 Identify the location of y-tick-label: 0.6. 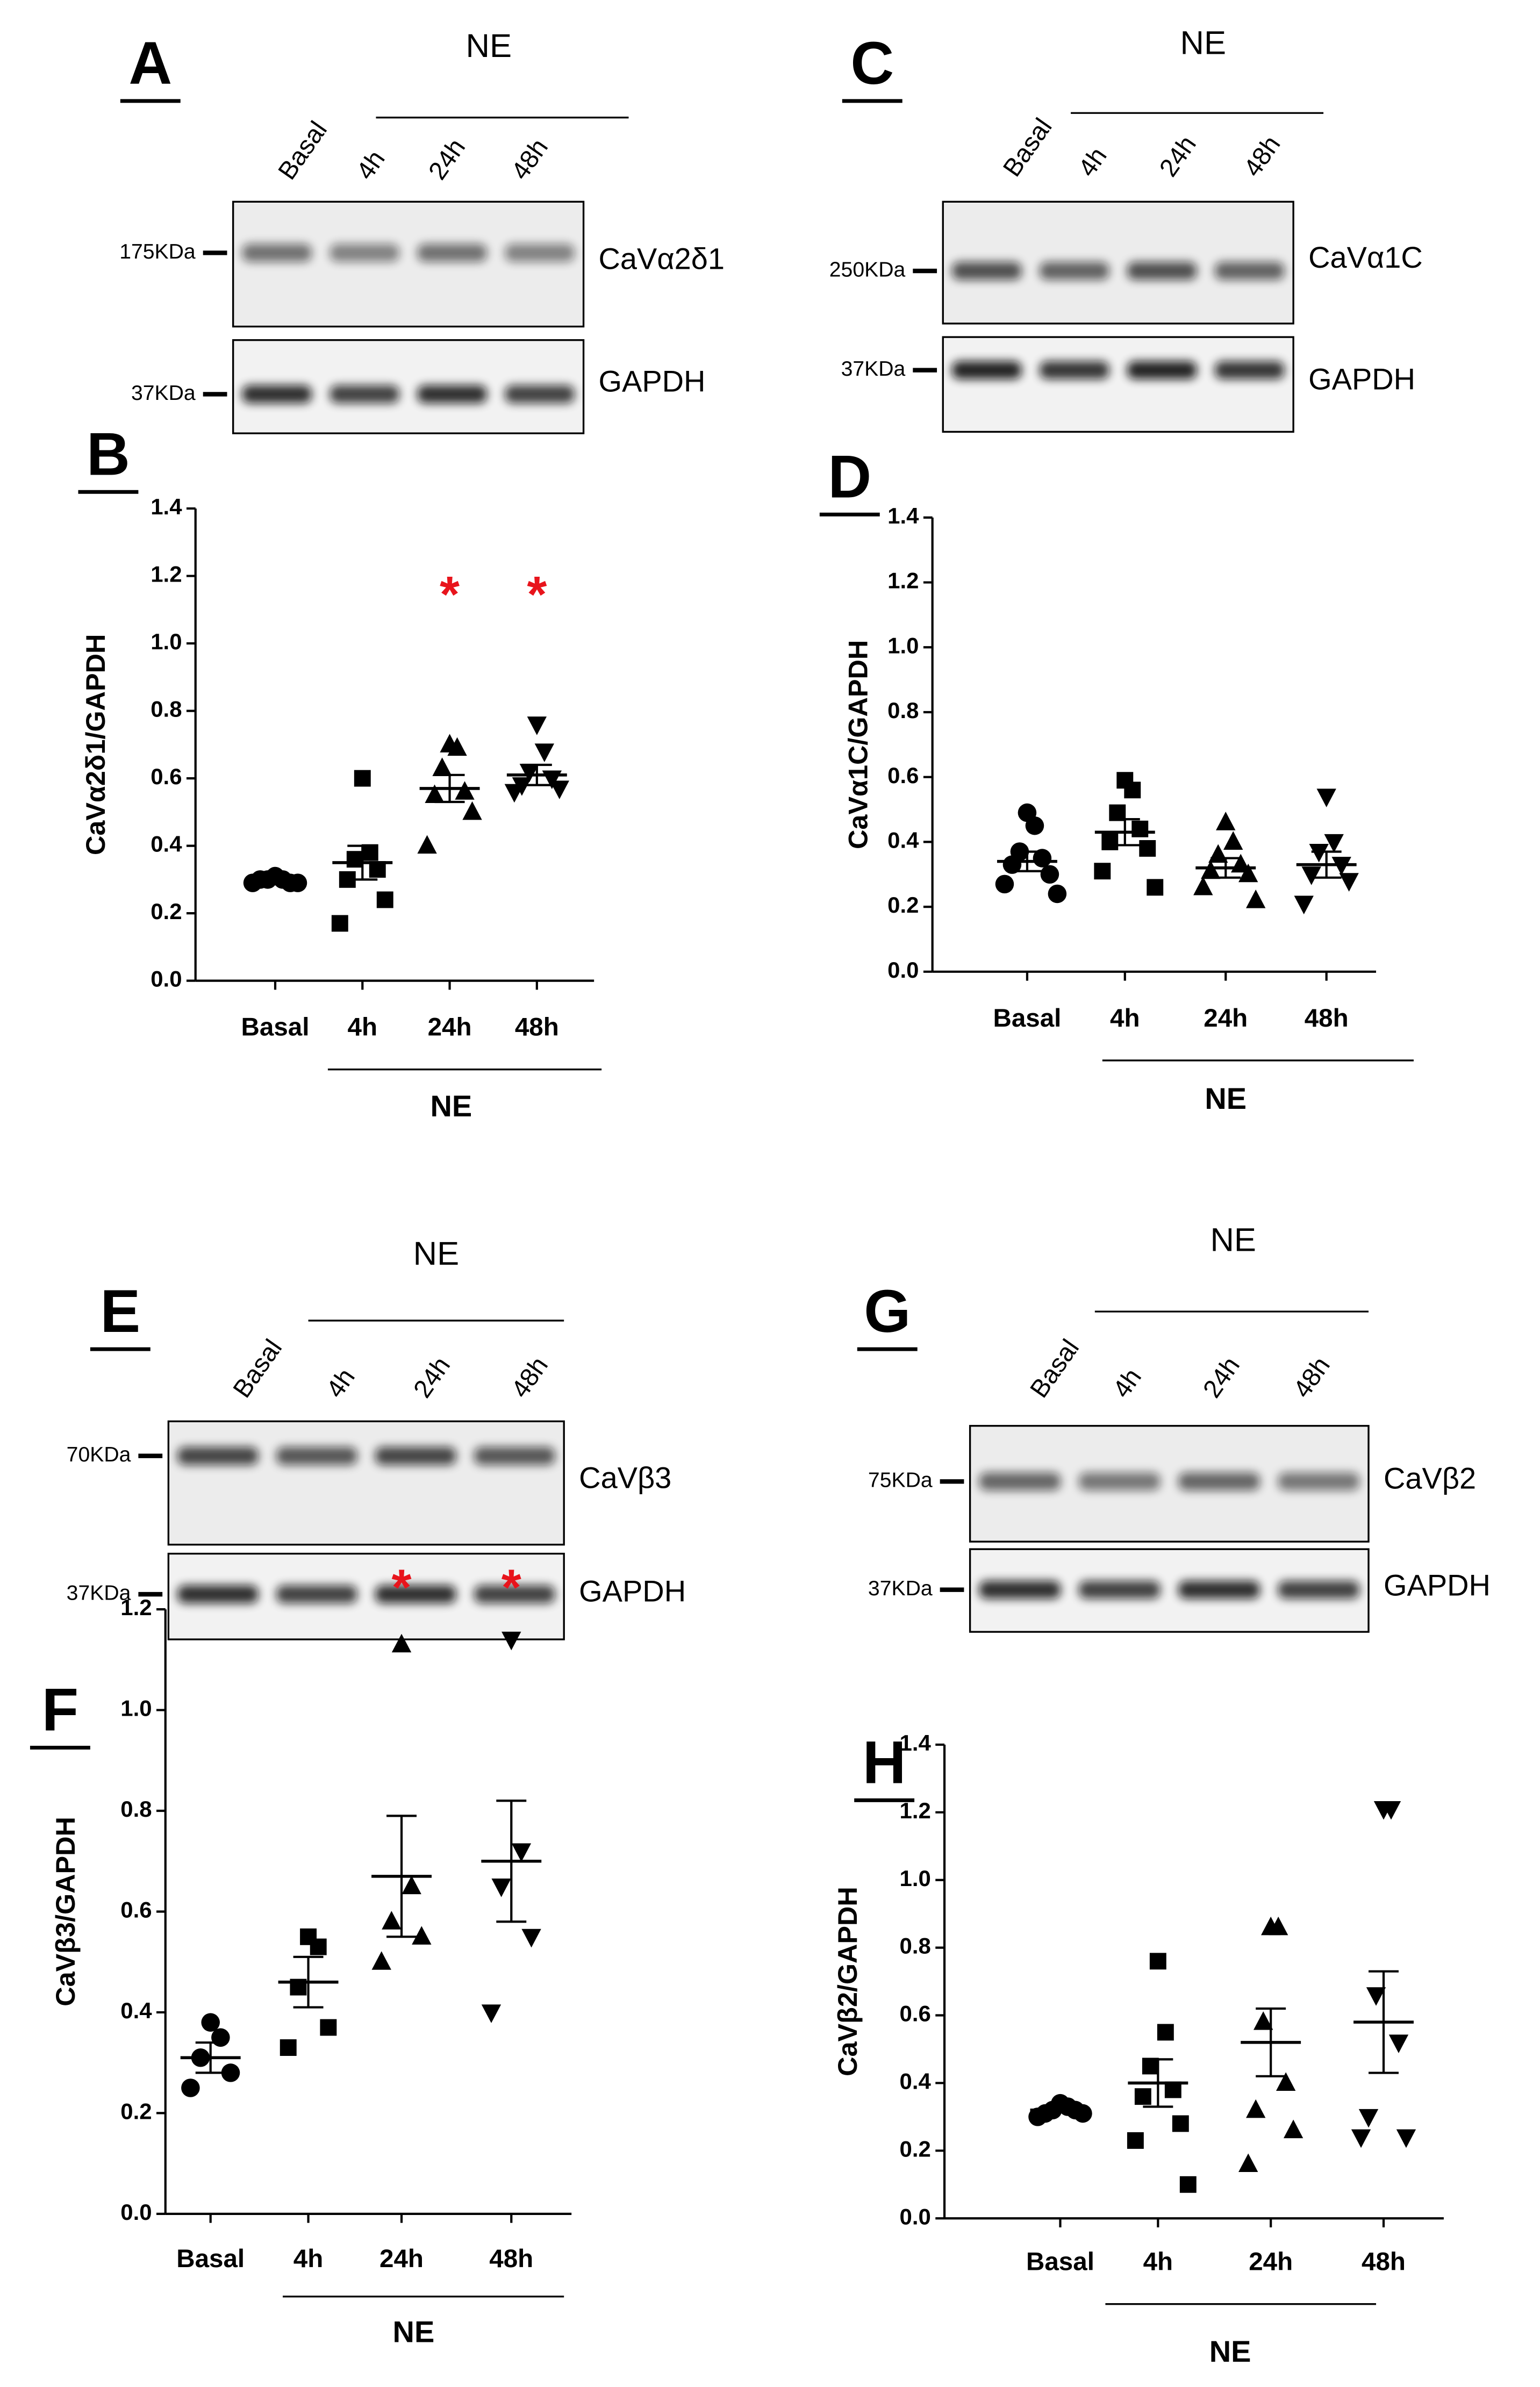
(903, 776).